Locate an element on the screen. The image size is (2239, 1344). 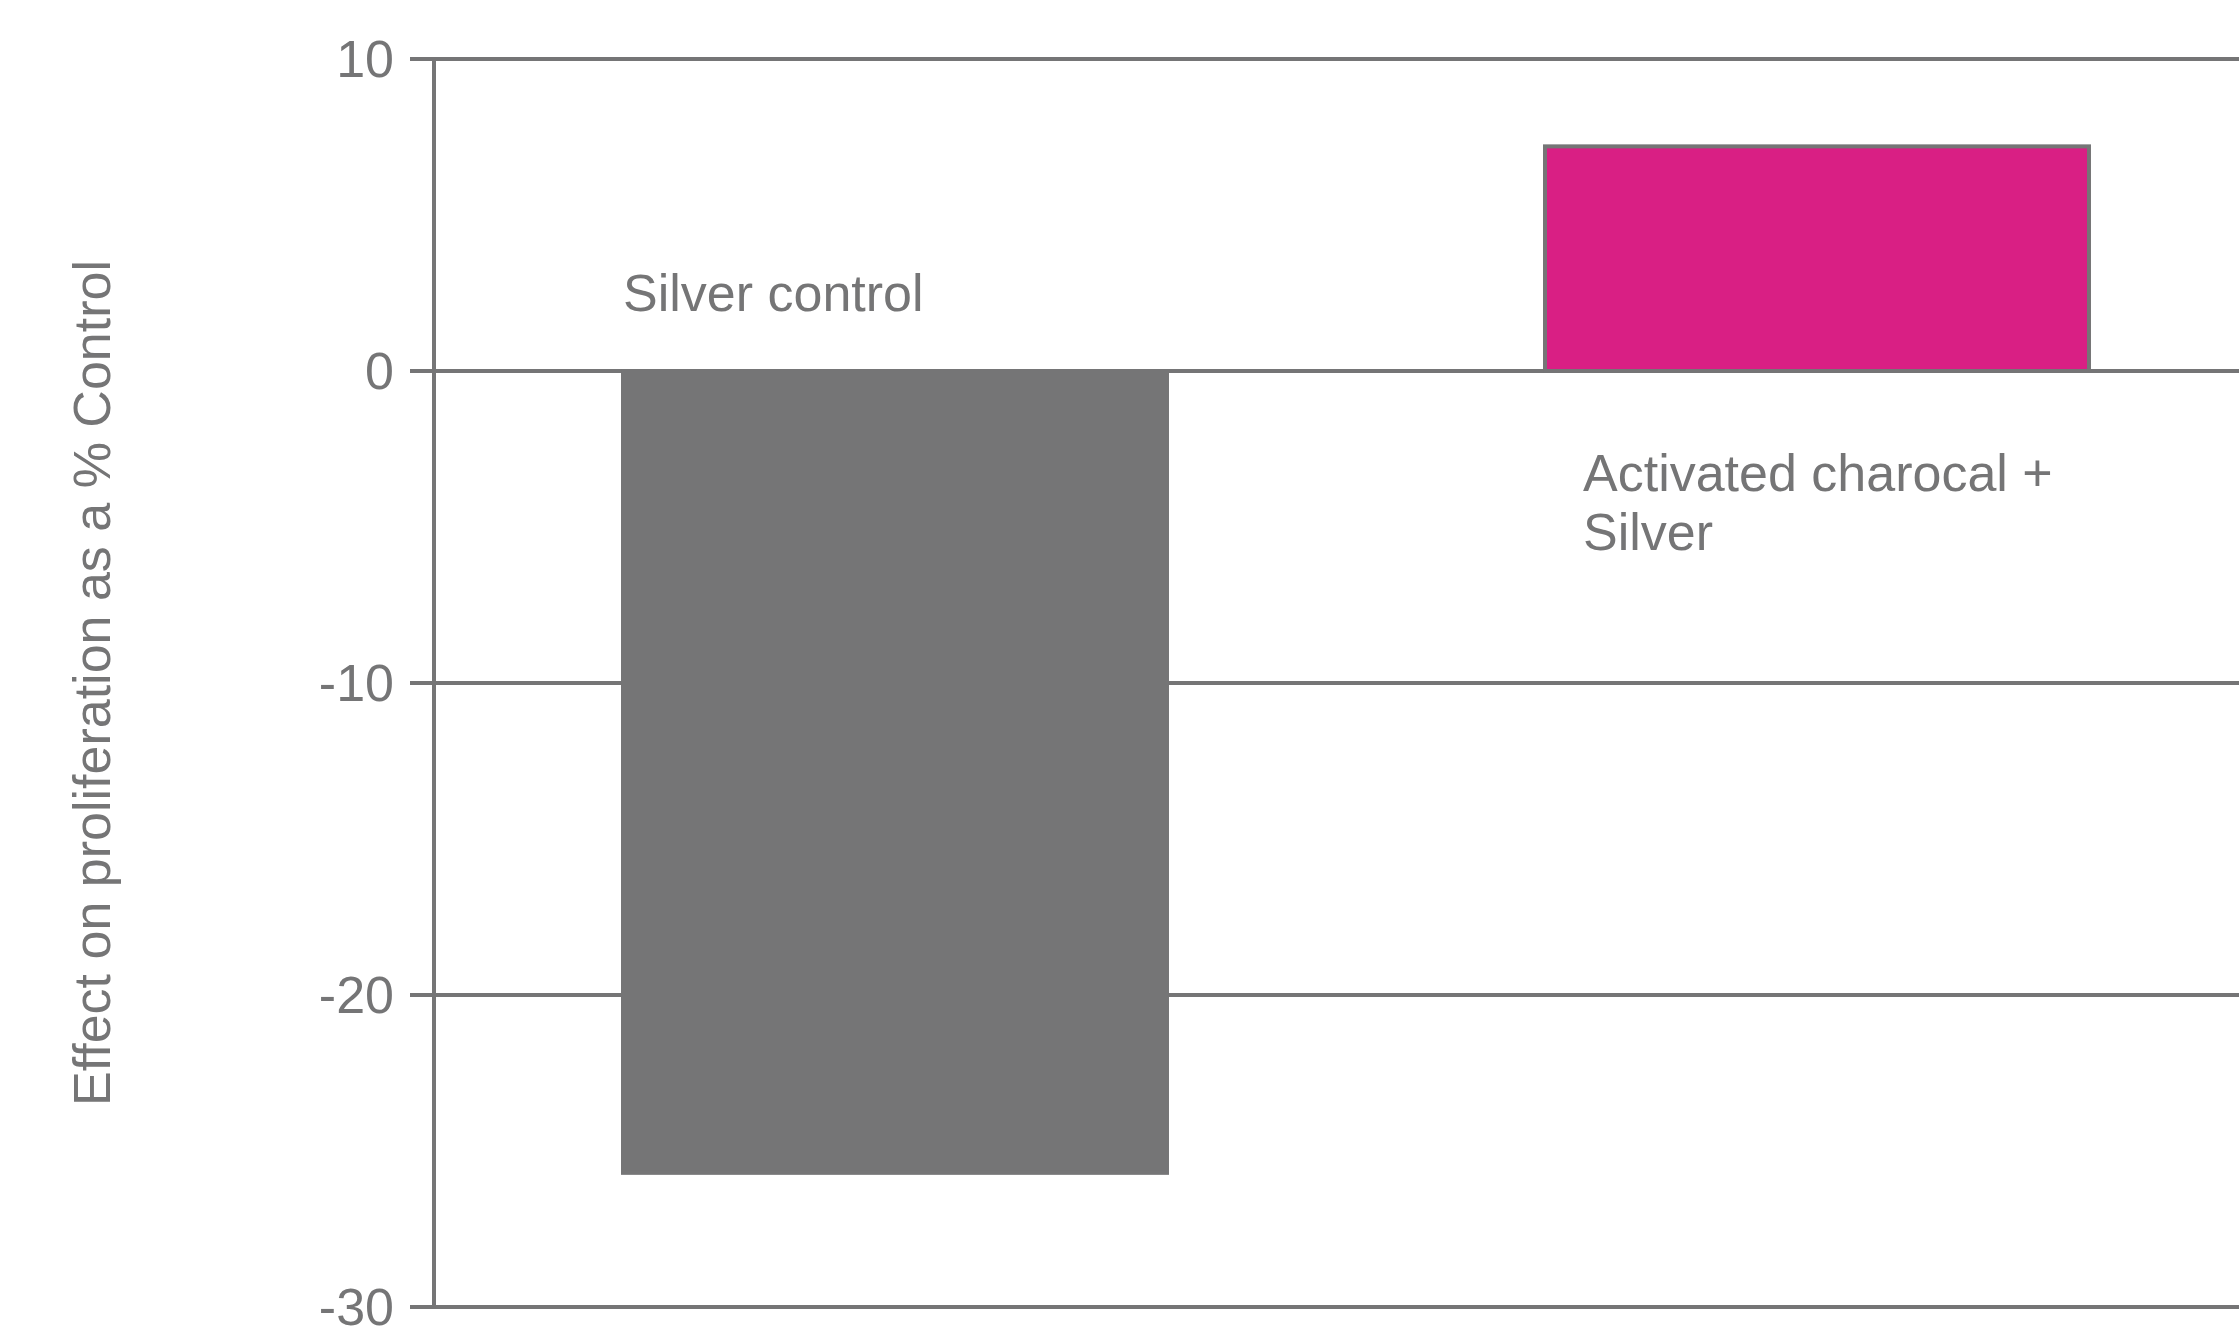
y-tick-label: 10 is located at coordinates (365, 59).